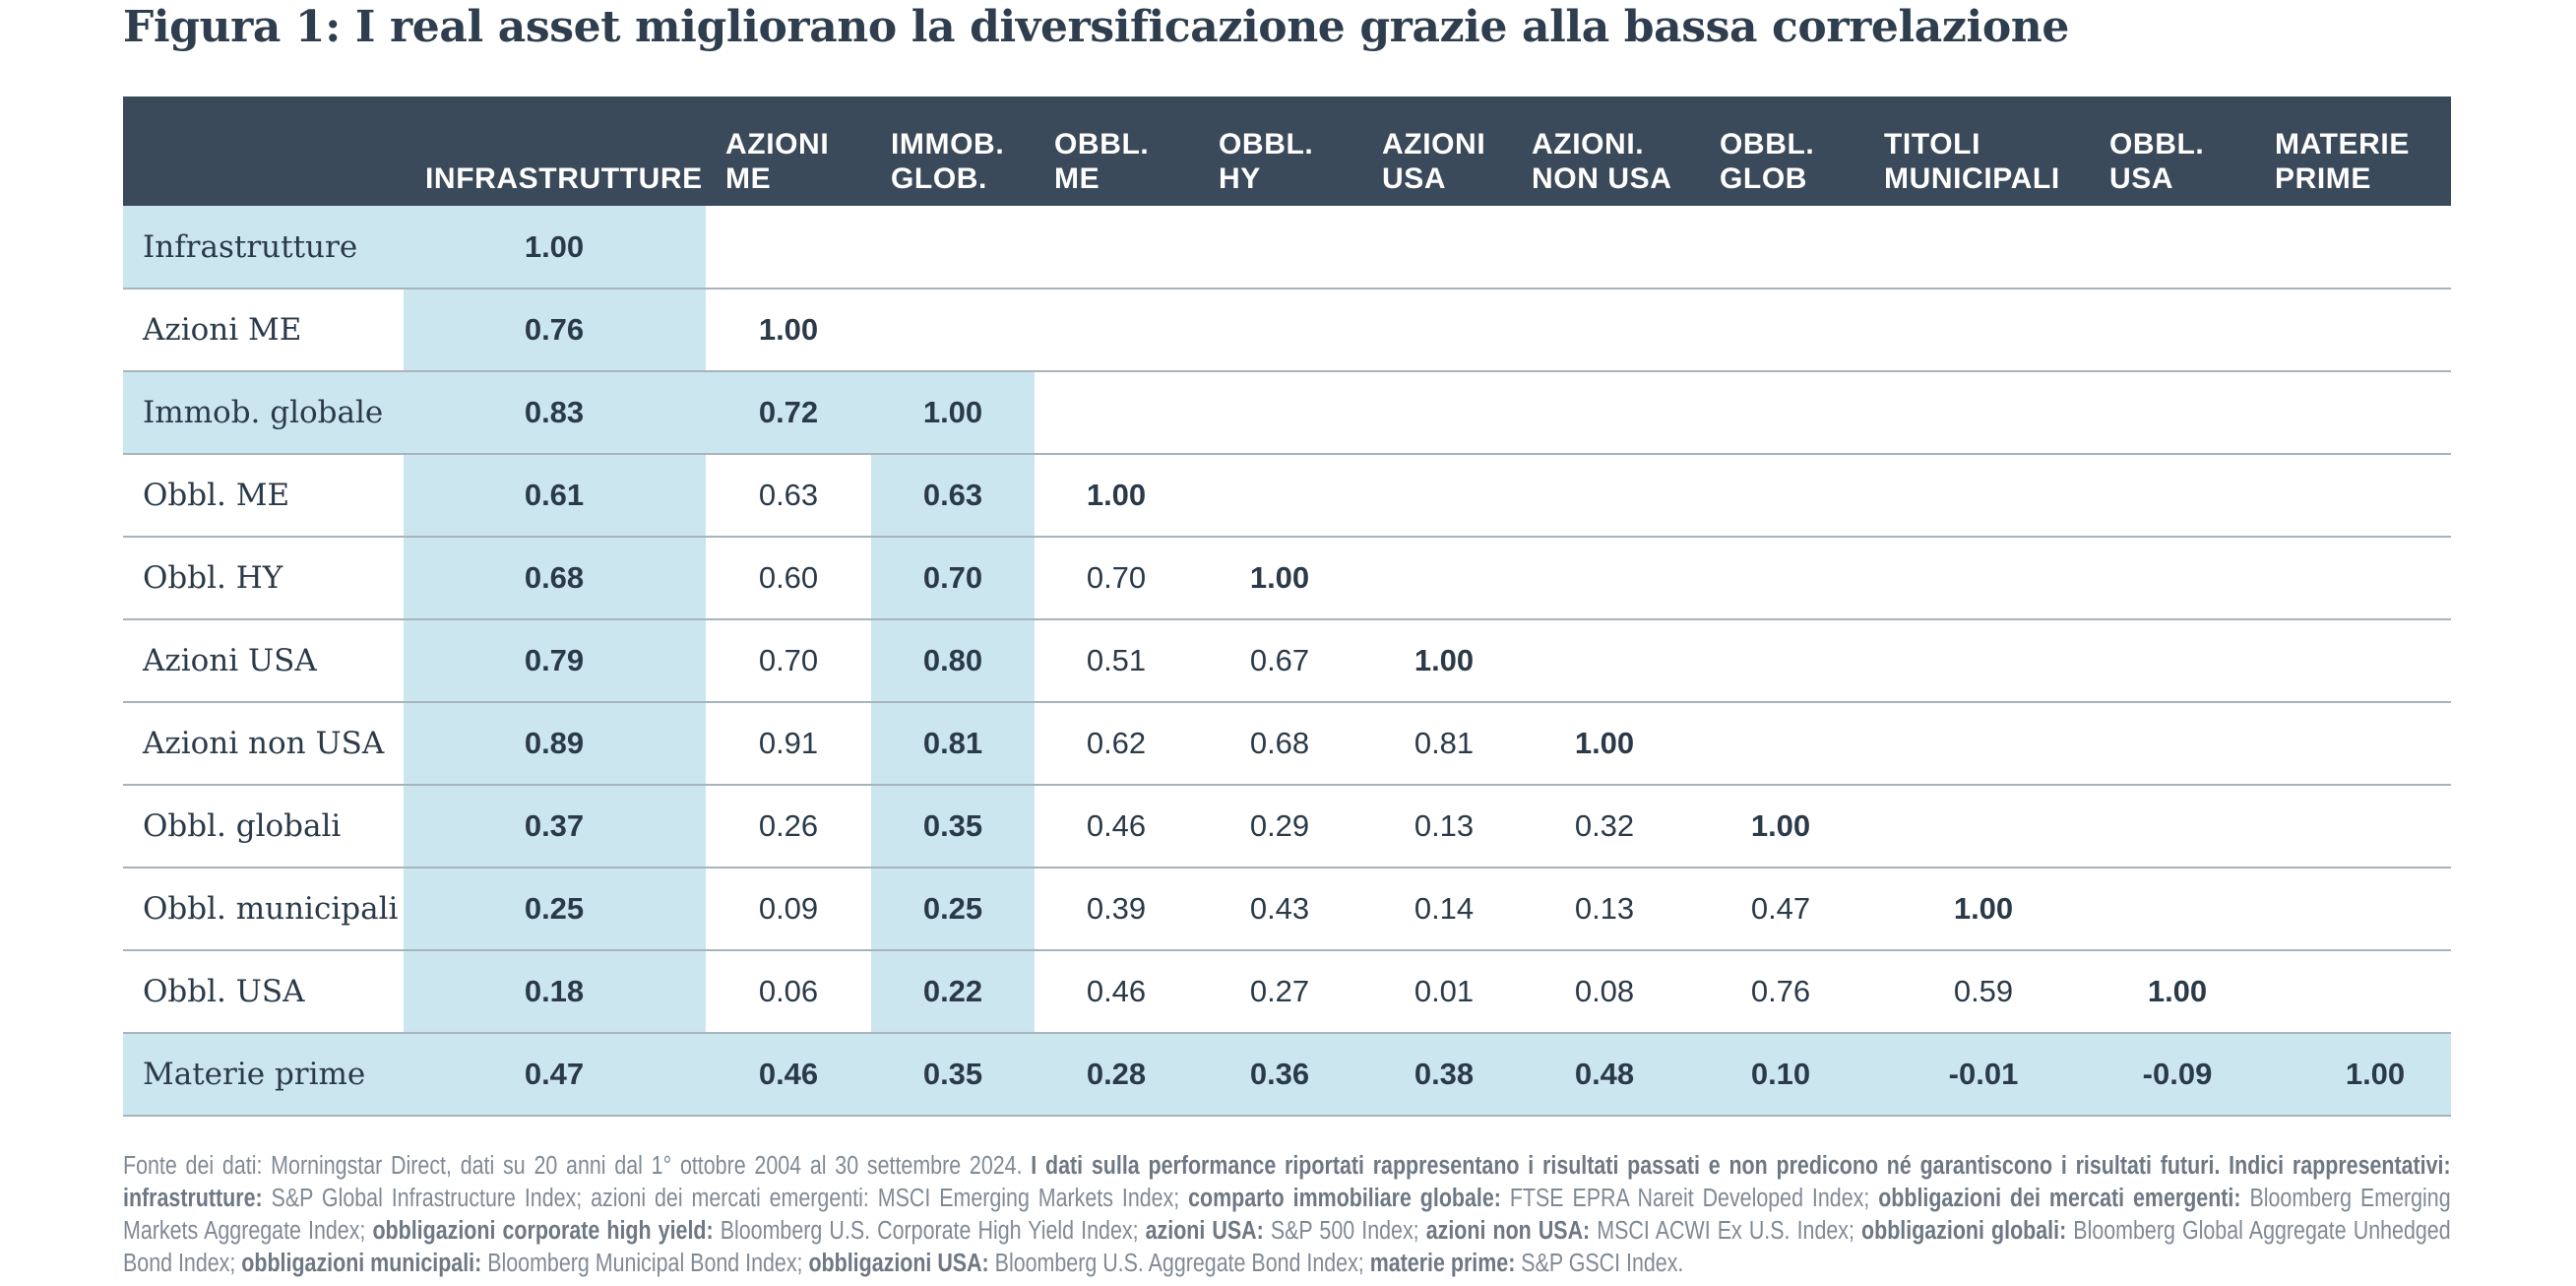 This screenshot has width=2576, height=1286. I want to click on correlation-value: 0.59, so click(1983, 991).